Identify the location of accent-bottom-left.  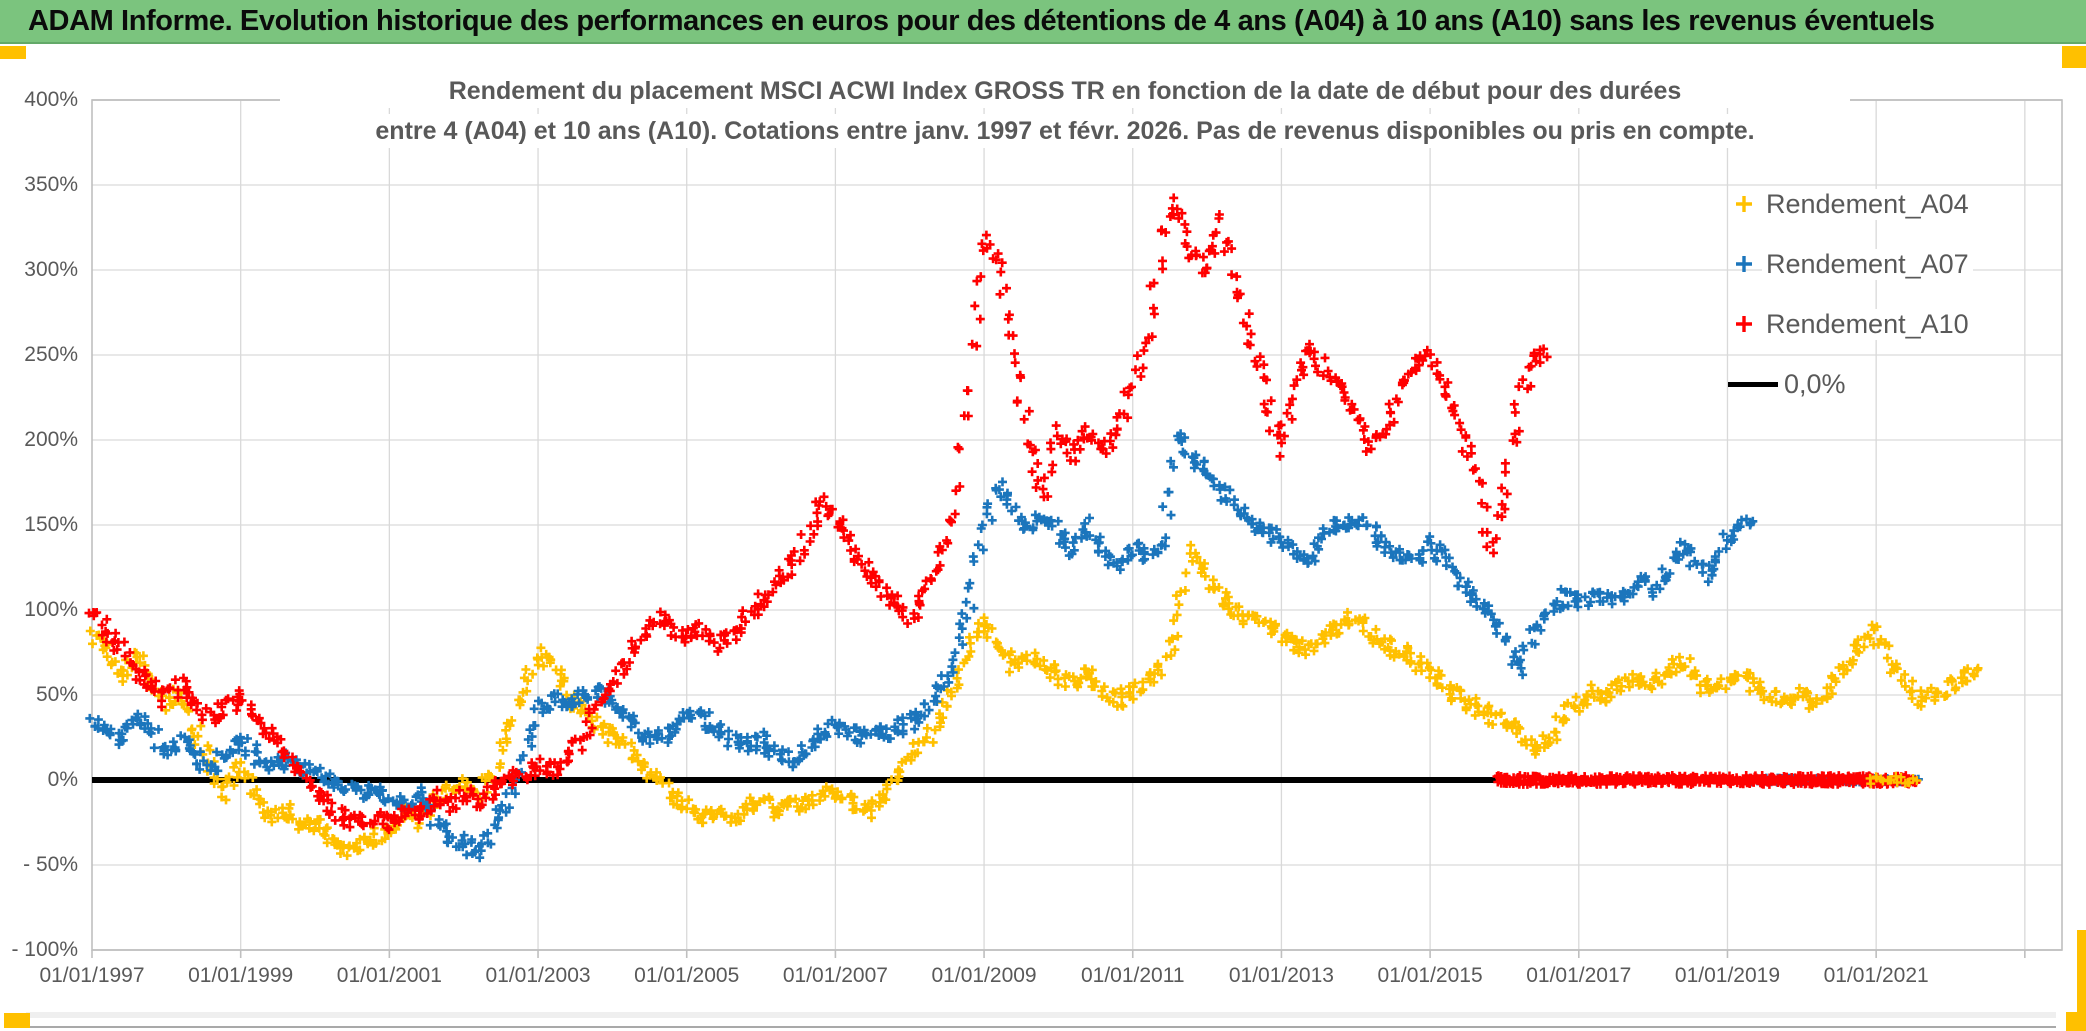
(17, 1020).